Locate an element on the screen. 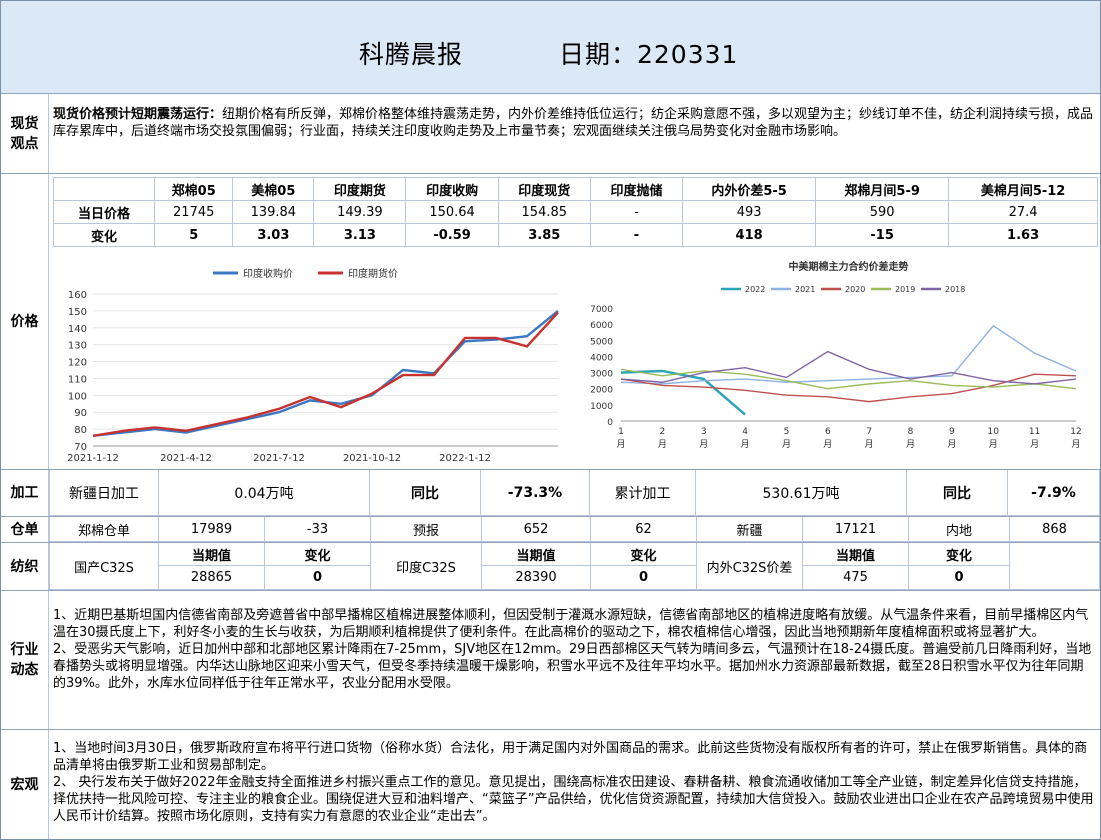 This screenshot has width=1101, height=840. chart-title: 中美期棉主力合约价差走势 is located at coordinates (849, 266).